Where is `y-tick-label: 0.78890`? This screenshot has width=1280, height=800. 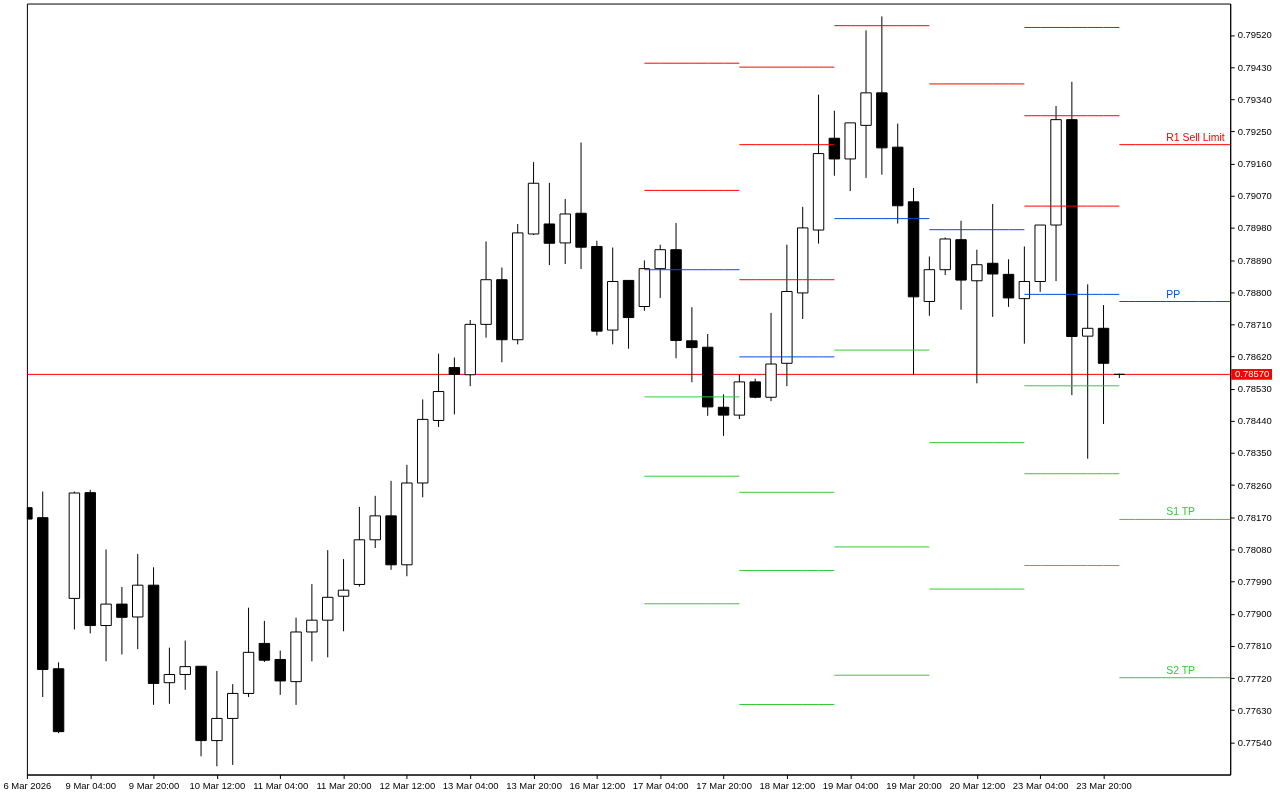
y-tick-label: 0.78890 is located at coordinates (1254, 260).